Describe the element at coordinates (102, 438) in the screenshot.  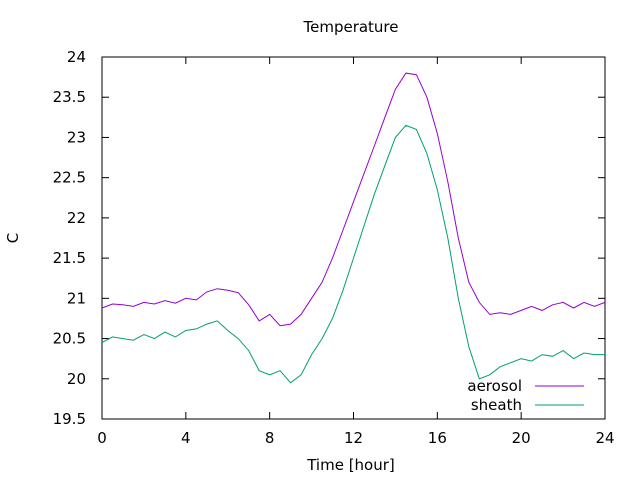
I see `x-tick-label: 0` at that location.